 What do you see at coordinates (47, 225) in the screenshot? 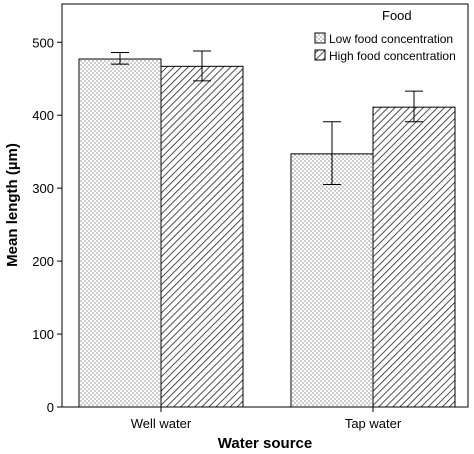
I see `y-axis: 0 100 200 300 400 500` at bounding box center [47, 225].